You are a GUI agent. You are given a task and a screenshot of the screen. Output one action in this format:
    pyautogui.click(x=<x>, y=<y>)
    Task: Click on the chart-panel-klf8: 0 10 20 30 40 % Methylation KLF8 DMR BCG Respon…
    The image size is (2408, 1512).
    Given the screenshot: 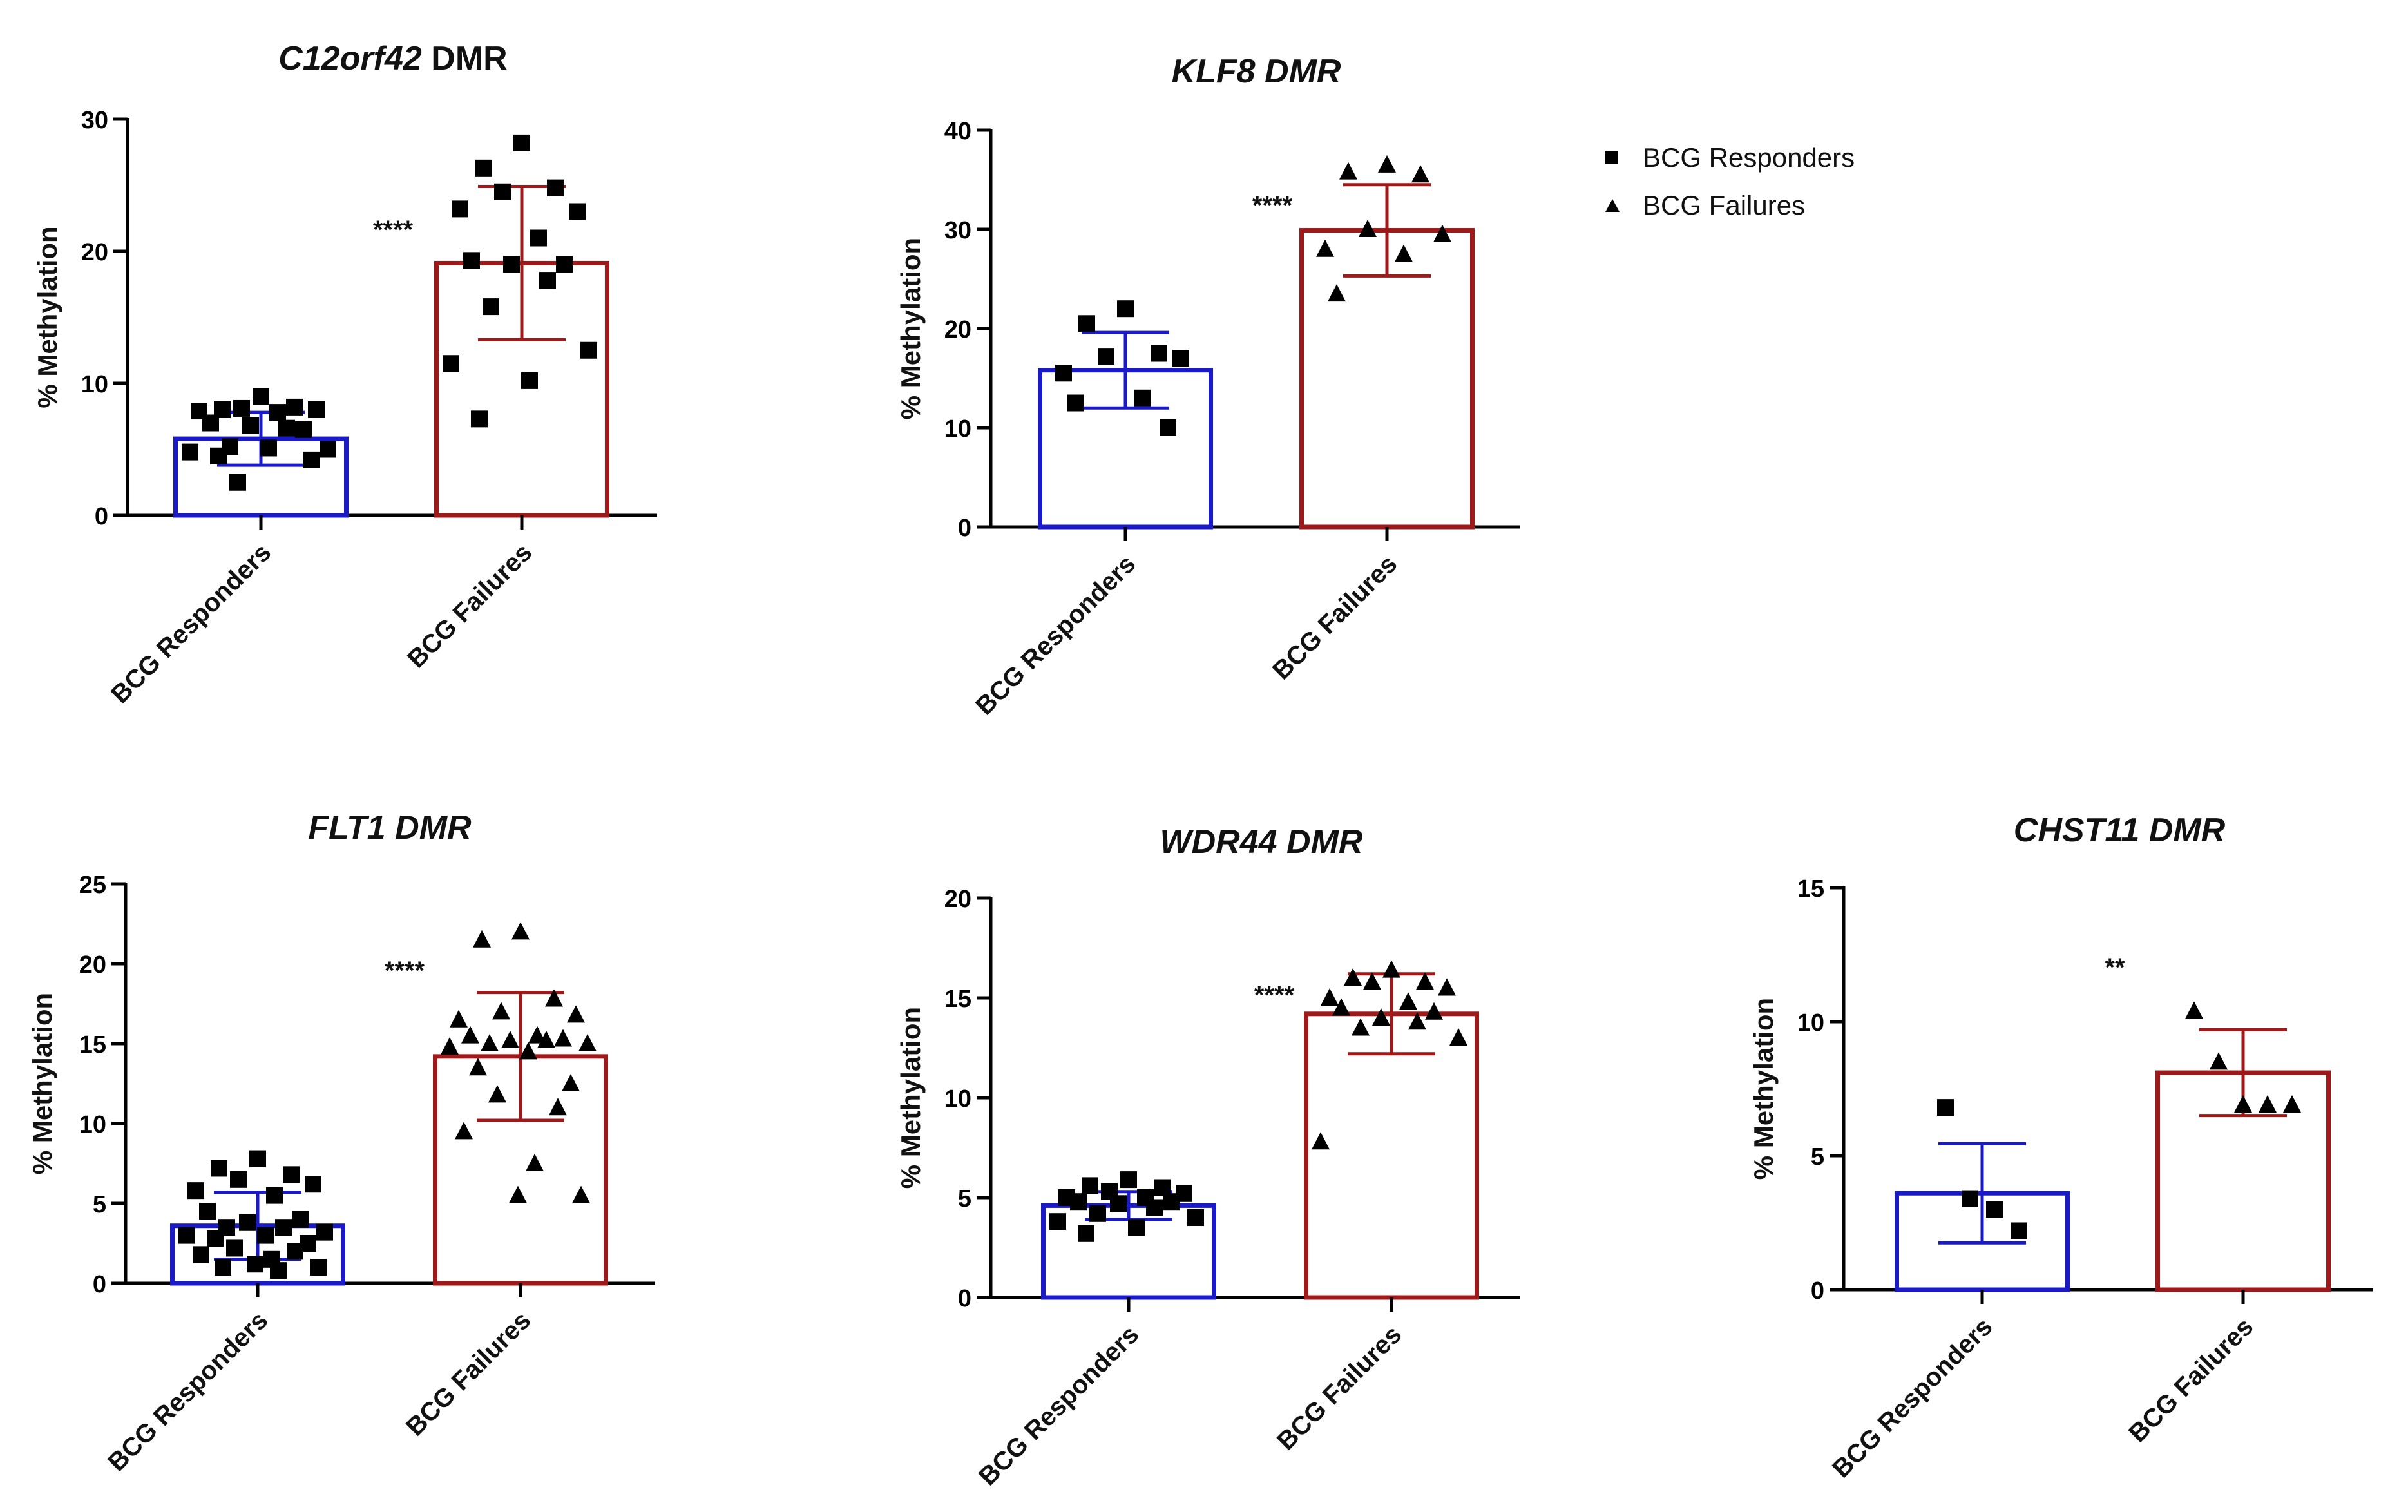 What is the action you would take?
    pyautogui.click(x=1207, y=387)
    